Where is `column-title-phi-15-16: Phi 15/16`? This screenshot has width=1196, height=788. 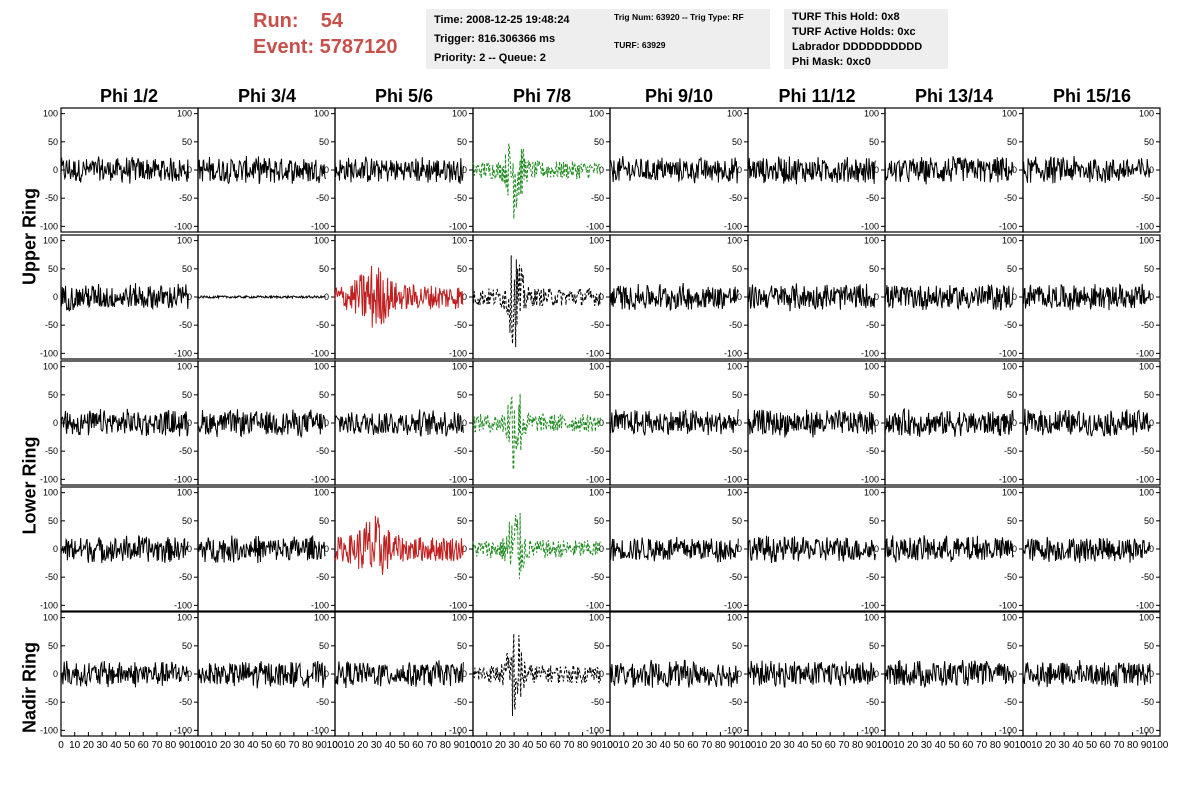
column-title-phi-15-16: Phi 15/16 is located at coordinates (1092, 96).